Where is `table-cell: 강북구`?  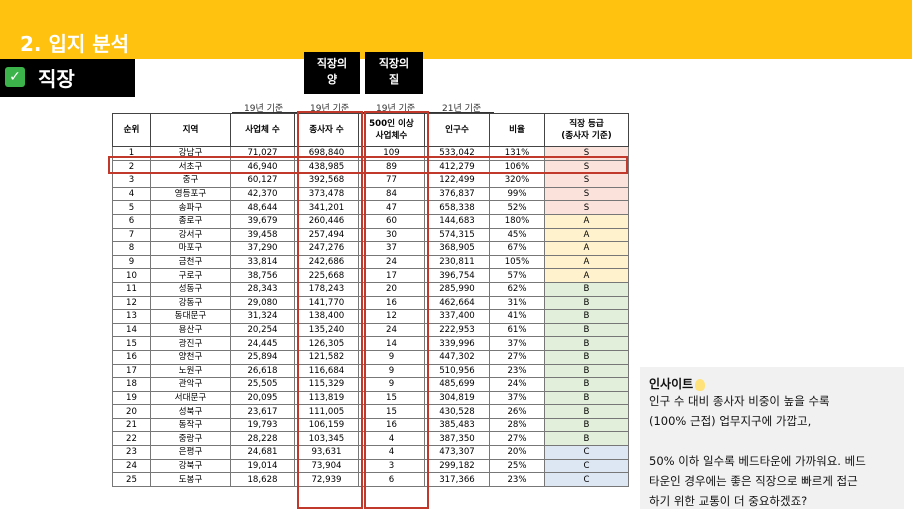
table-cell: 강북구 is located at coordinates (190, 466).